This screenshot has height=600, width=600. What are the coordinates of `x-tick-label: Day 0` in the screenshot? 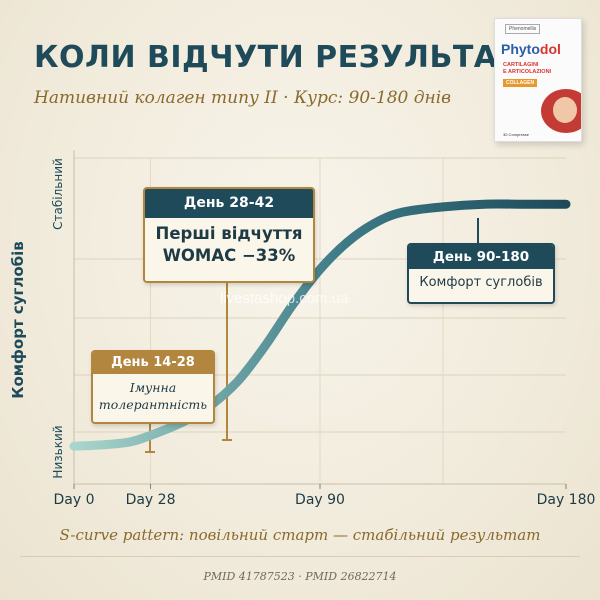 It's located at (74, 500).